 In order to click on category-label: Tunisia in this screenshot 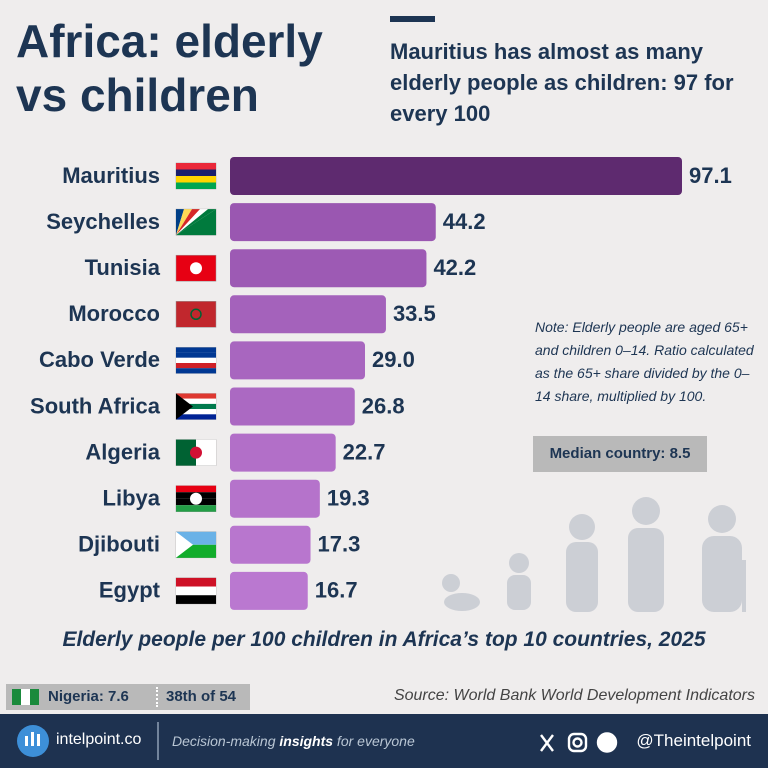, I will do `click(123, 267)`.